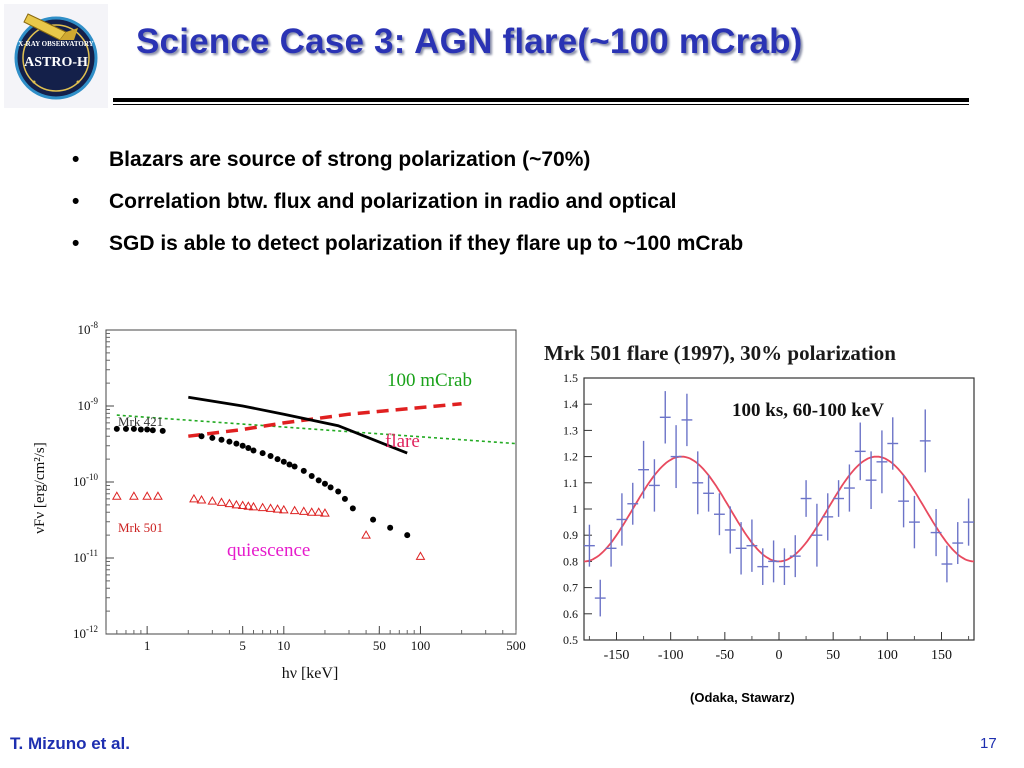 The image size is (1024, 768). I want to click on series-100-mcrab-line, so click(316, 429).